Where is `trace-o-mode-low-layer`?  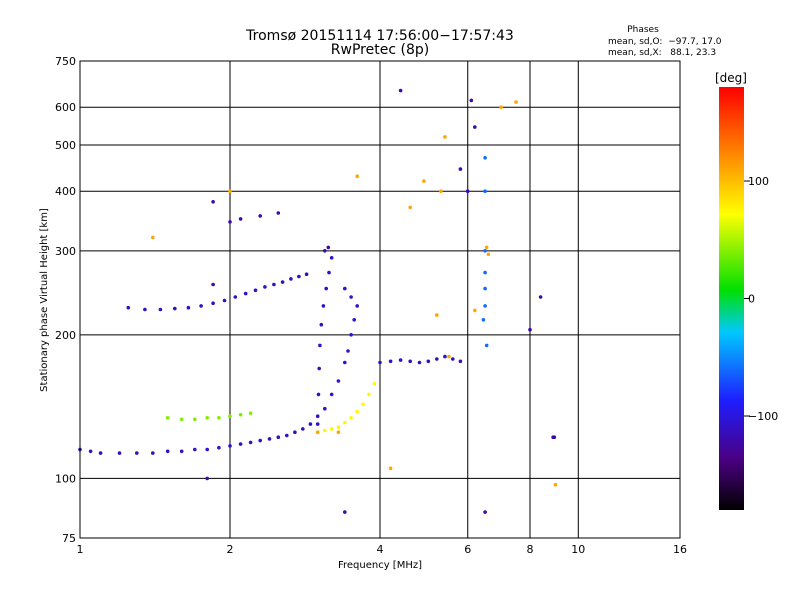
trace-o-mode-low-layer is located at coordinates (199, 434).